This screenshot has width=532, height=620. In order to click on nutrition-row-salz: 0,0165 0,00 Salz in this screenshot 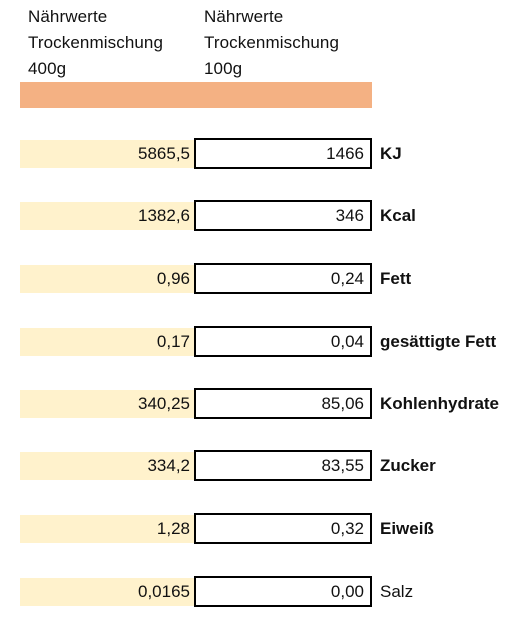, I will do `click(266, 591)`.